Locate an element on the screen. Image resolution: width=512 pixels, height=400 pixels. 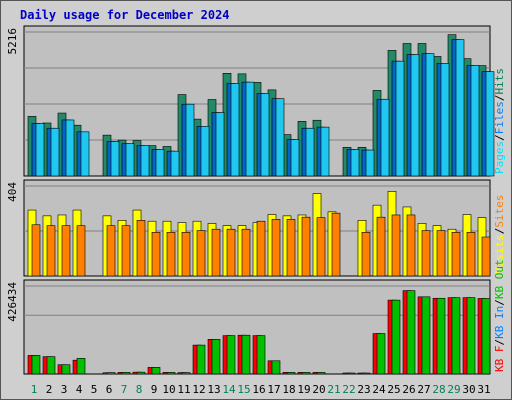
max-label-3: 426434 is located at coordinates (12, 302).